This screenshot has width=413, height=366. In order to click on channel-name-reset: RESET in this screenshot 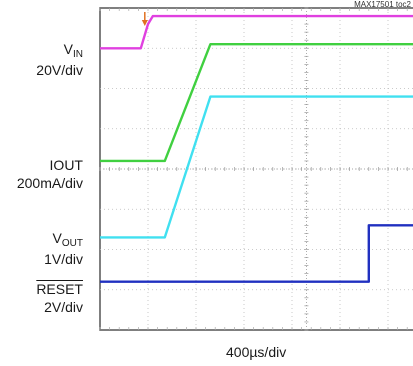, I will do `click(59, 289)`.